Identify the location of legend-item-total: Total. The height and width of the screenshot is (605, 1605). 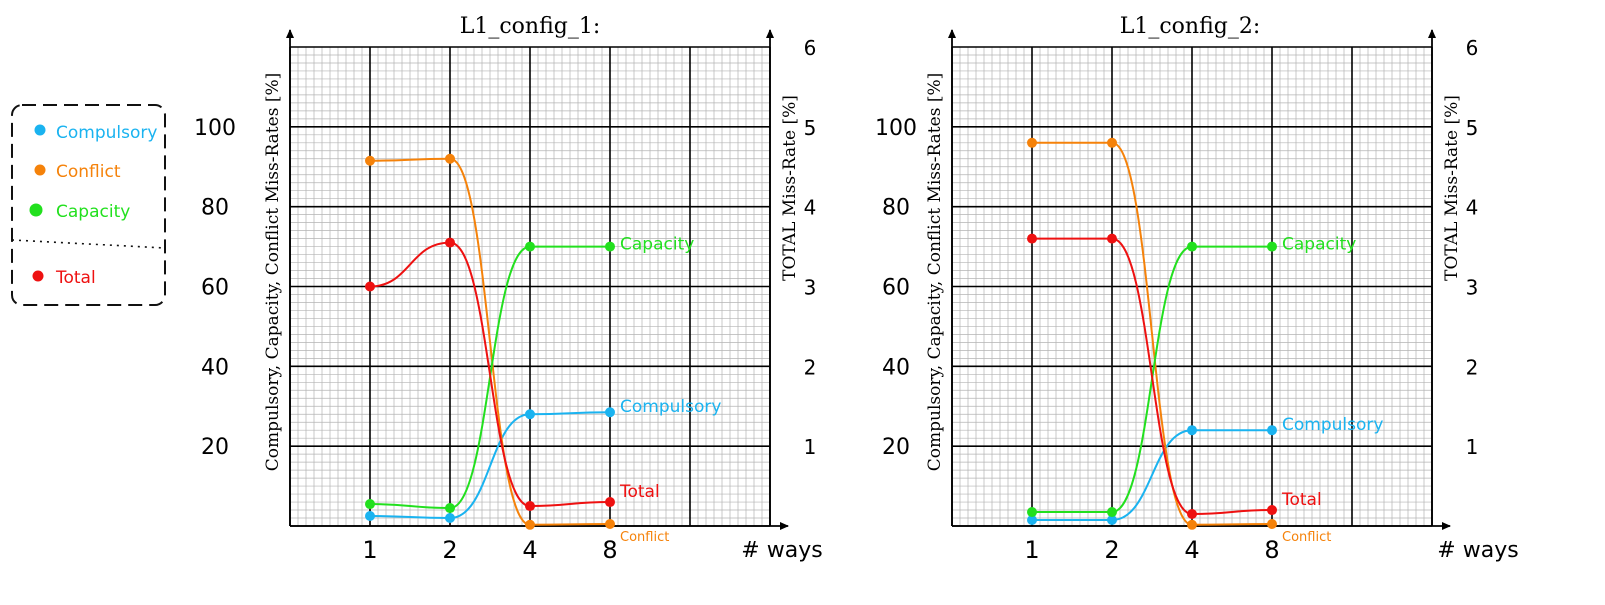
(64, 278).